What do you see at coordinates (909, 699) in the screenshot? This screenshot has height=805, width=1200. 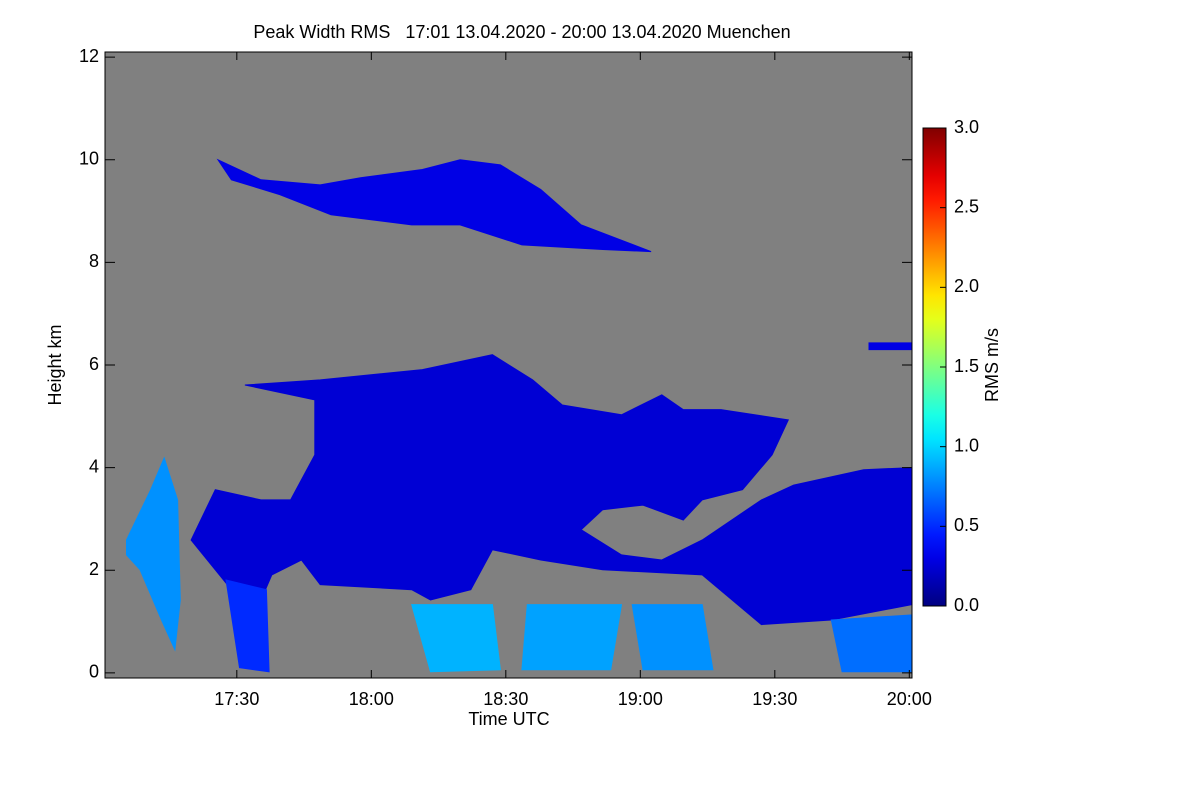 I see `x-tick-label: 20:00` at bounding box center [909, 699].